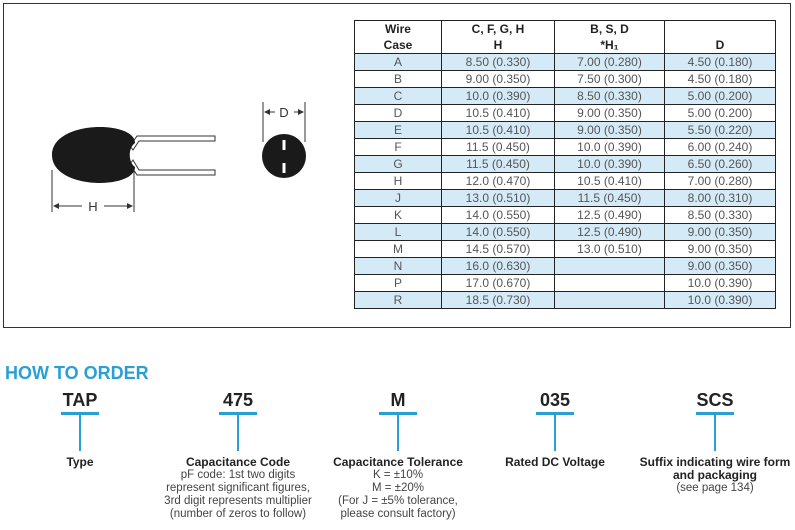 The image size is (795, 530). I want to click on table-row: E 10.5 (0.410) 9.00 (0.350) 5.50 (0.220), so click(565, 130).